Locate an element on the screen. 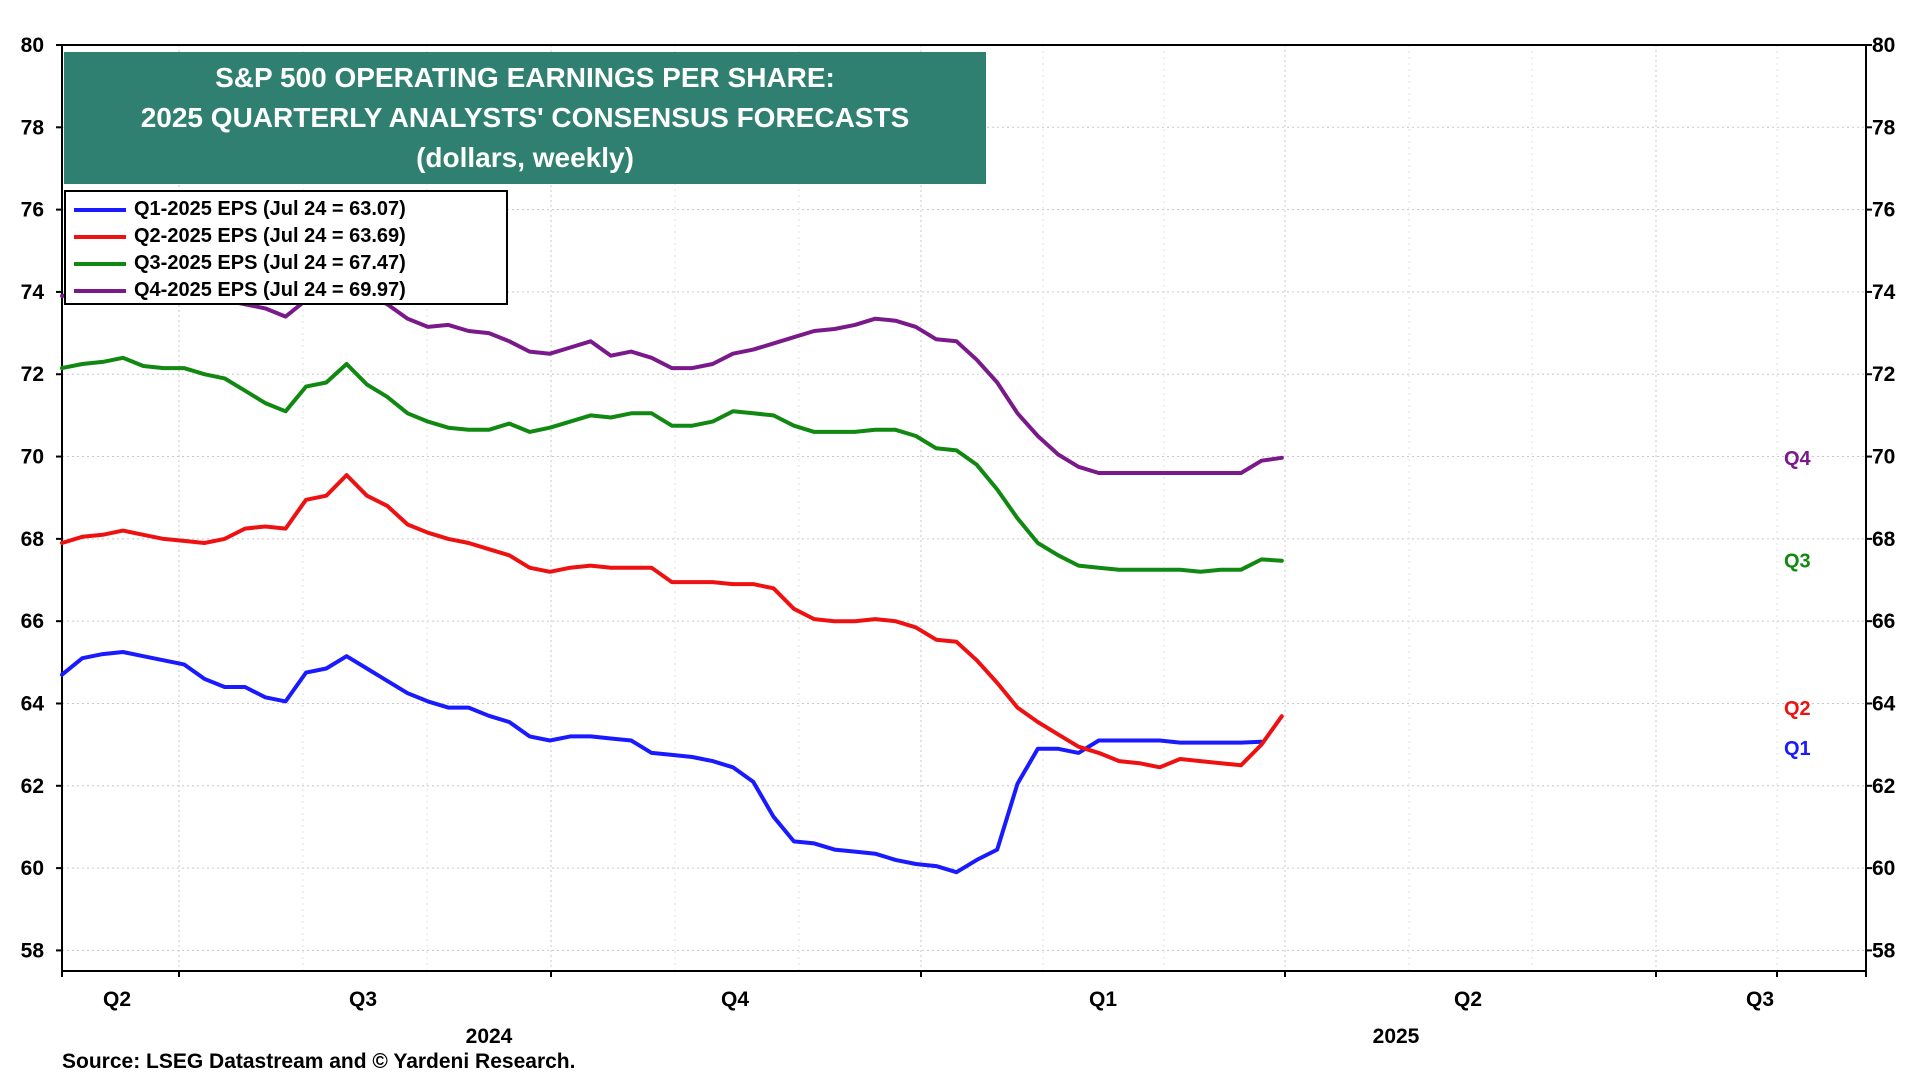 The height and width of the screenshot is (1080, 1920). x-quarter-label: Q4 is located at coordinates (735, 999).